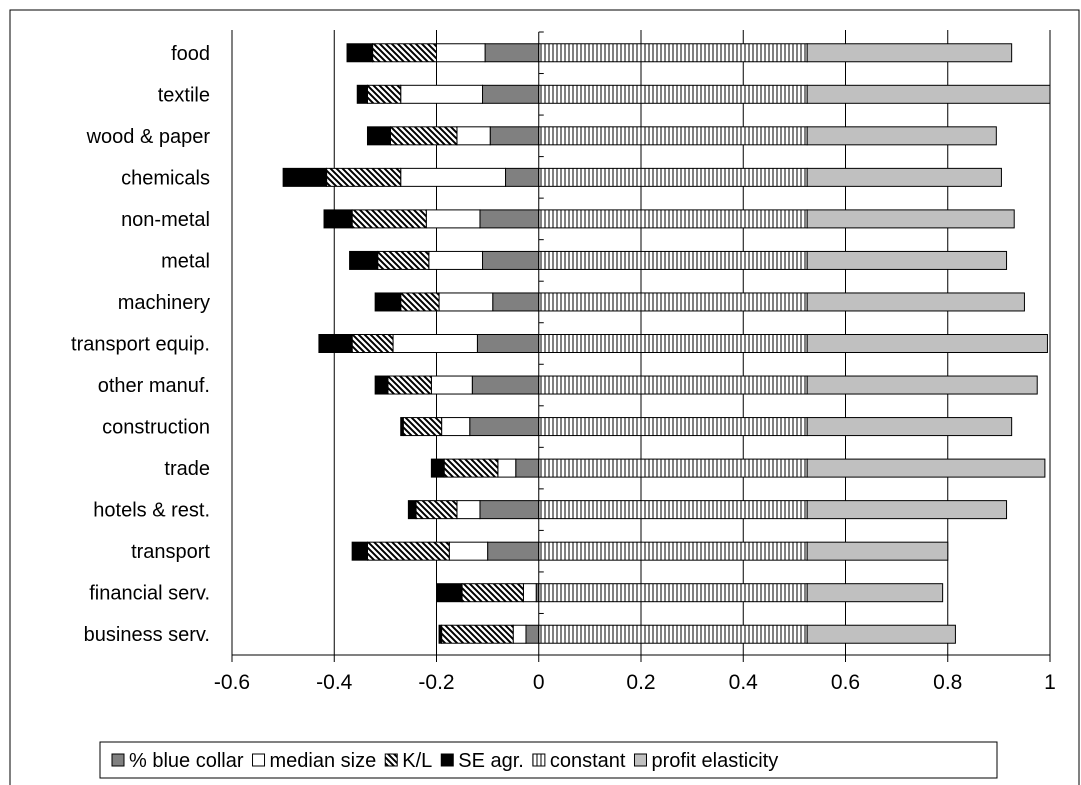 This screenshot has height=785, width=1081. What do you see at coordinates (372, 343) in the screenshot?
I see `bar-k-l-transport-equip` at bounding box center [372, 343].